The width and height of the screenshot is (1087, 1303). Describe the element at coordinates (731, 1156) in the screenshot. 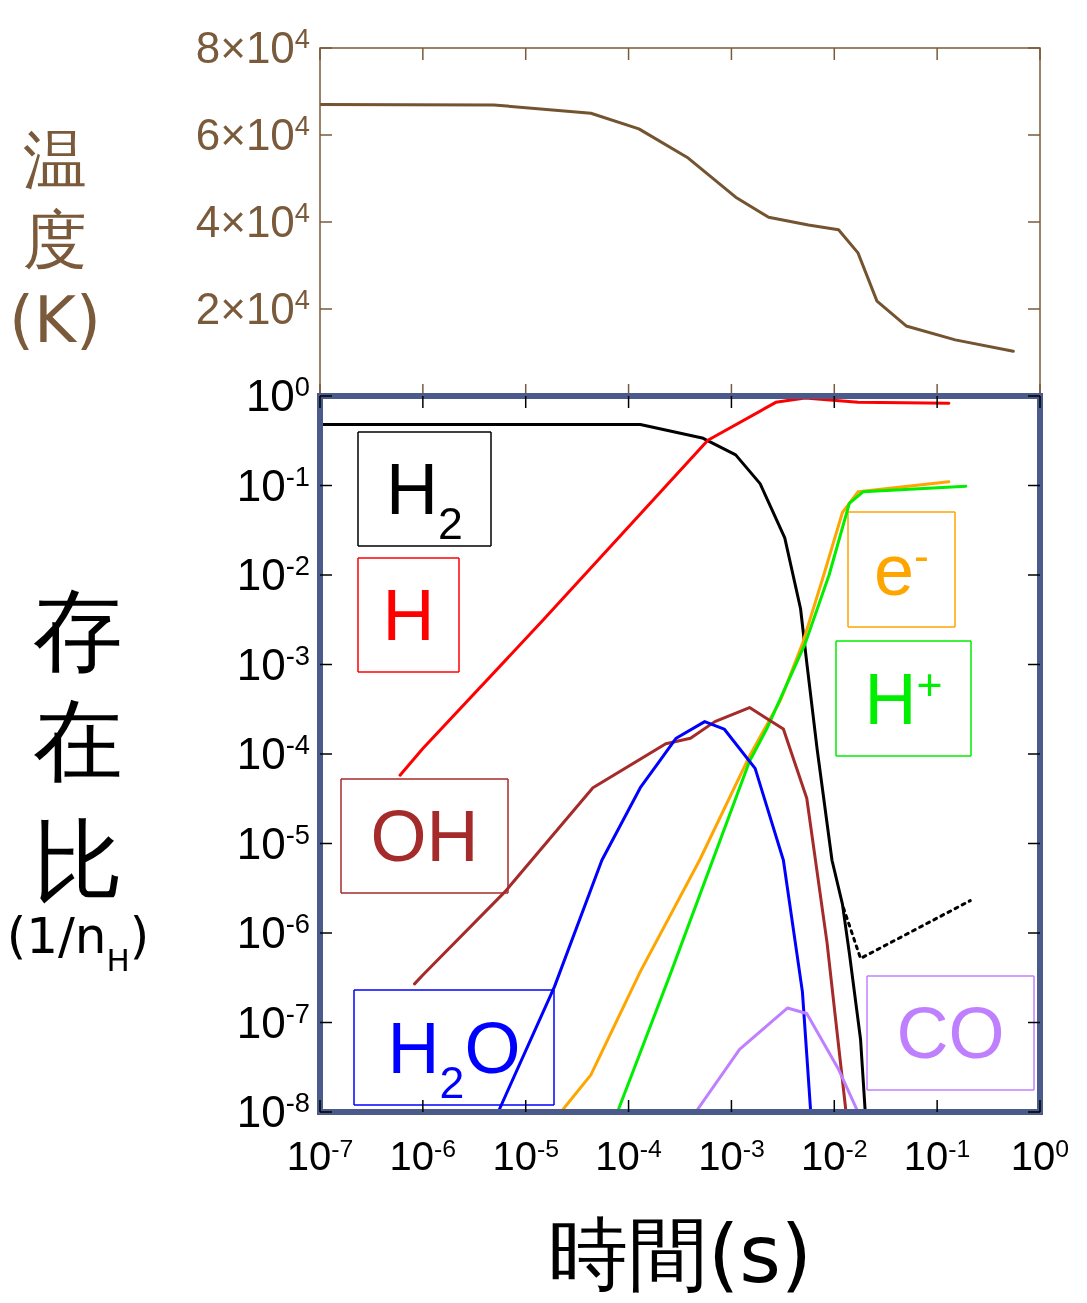

I see `x-tick-label: 10$^{-3}$` at that location.